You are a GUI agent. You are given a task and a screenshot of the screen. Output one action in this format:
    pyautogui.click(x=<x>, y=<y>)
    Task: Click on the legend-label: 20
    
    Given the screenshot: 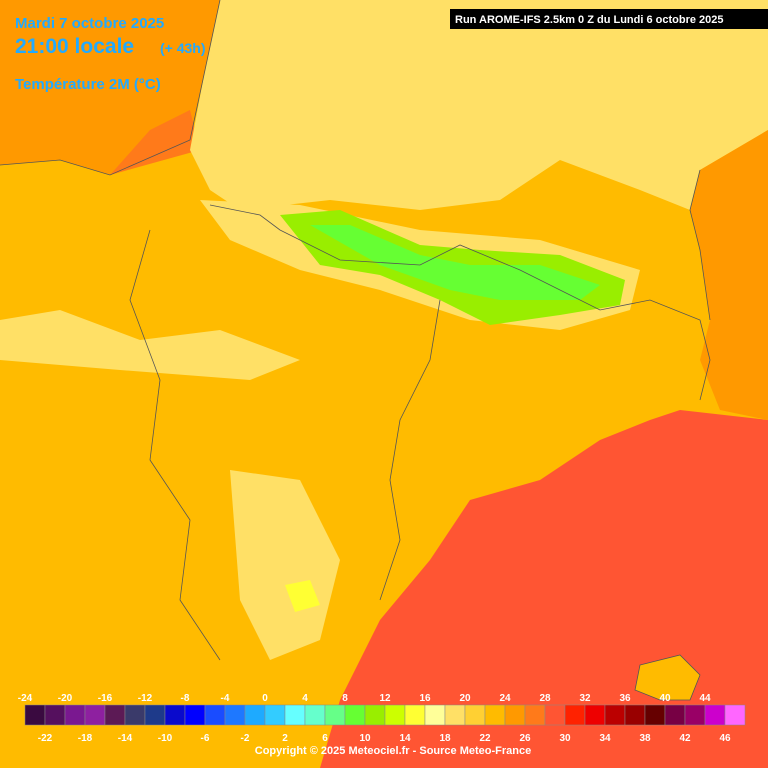 What is the action you would take?
    pyautogui.click(x=465, y=698)
    